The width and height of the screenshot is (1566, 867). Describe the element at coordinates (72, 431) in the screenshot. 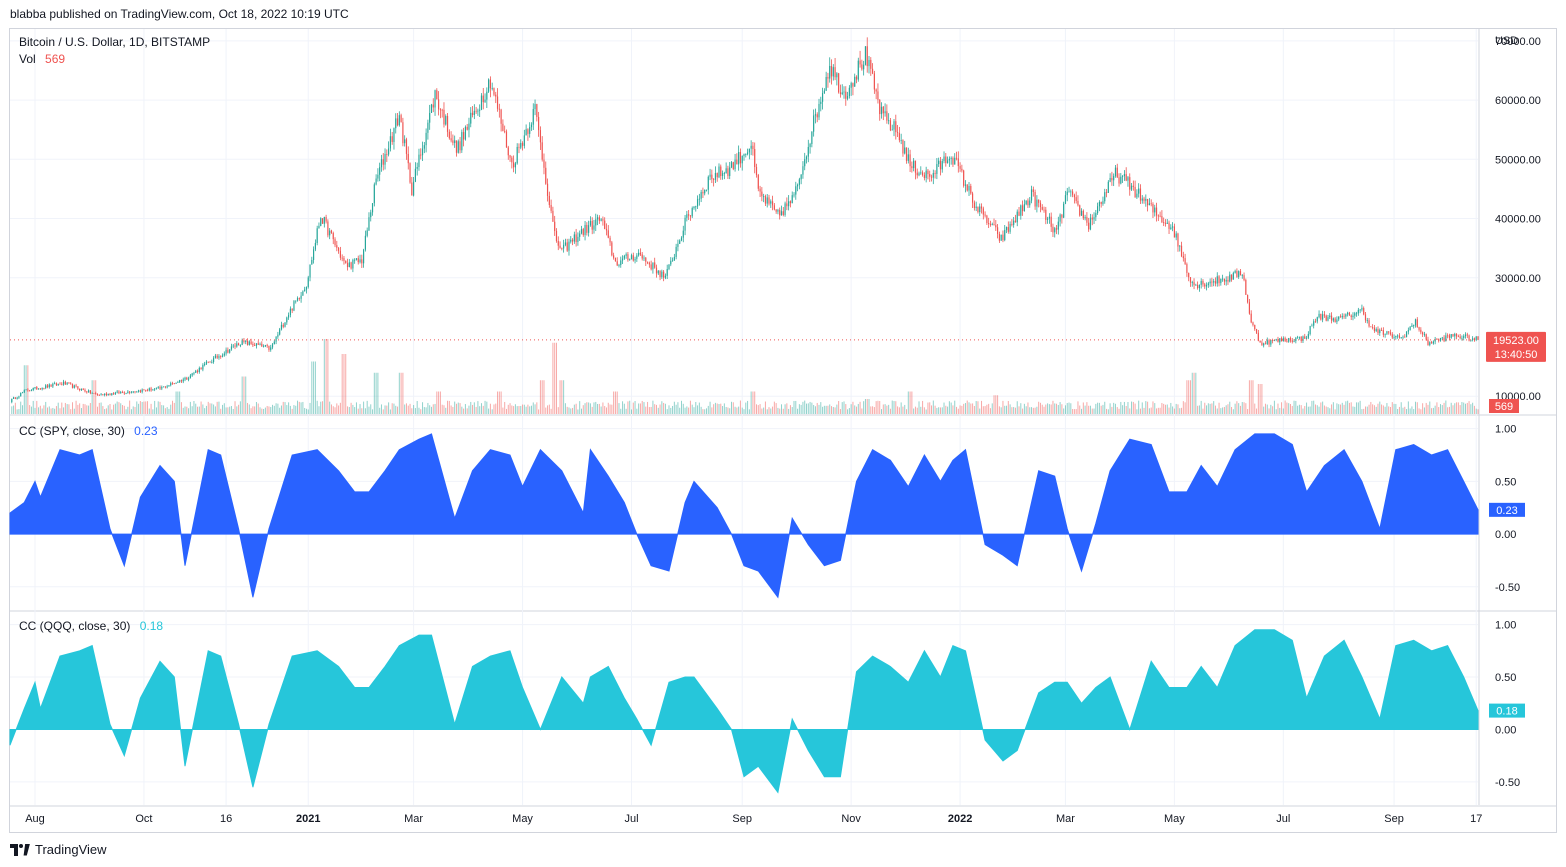

I see `cc-spy-title: CC (SPY, close, 30)` at that location.